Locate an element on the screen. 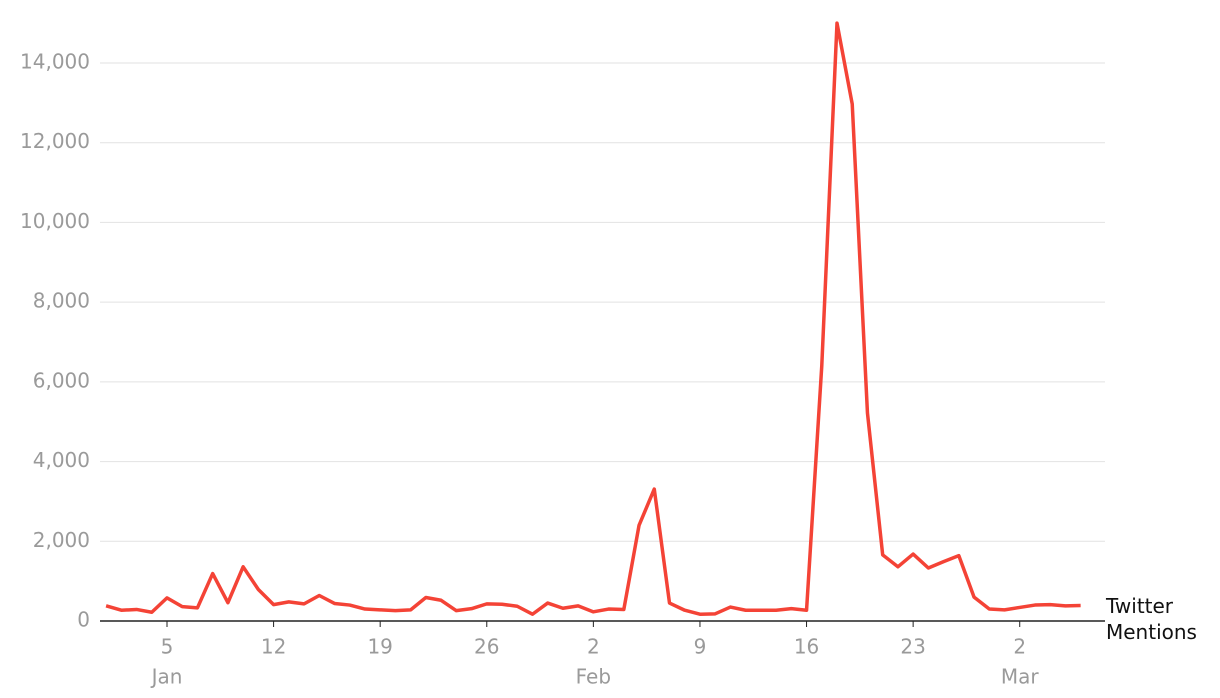  y-tick-label: 12,000 is located at coordinates (55, 141).